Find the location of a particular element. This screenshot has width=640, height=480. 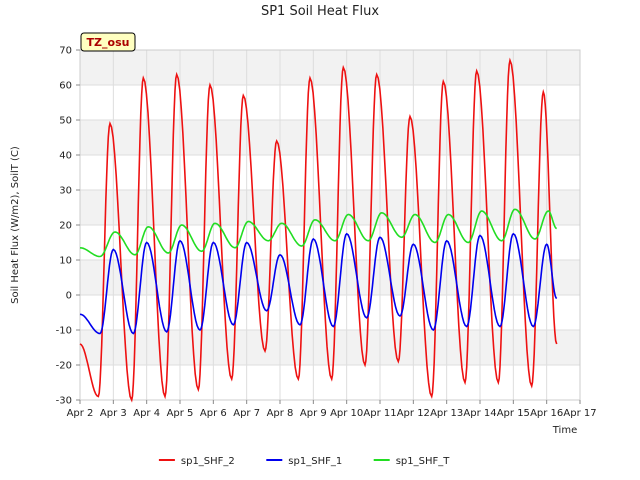

x-tick-label: Apr 5 is located at coordinates (180, 413).